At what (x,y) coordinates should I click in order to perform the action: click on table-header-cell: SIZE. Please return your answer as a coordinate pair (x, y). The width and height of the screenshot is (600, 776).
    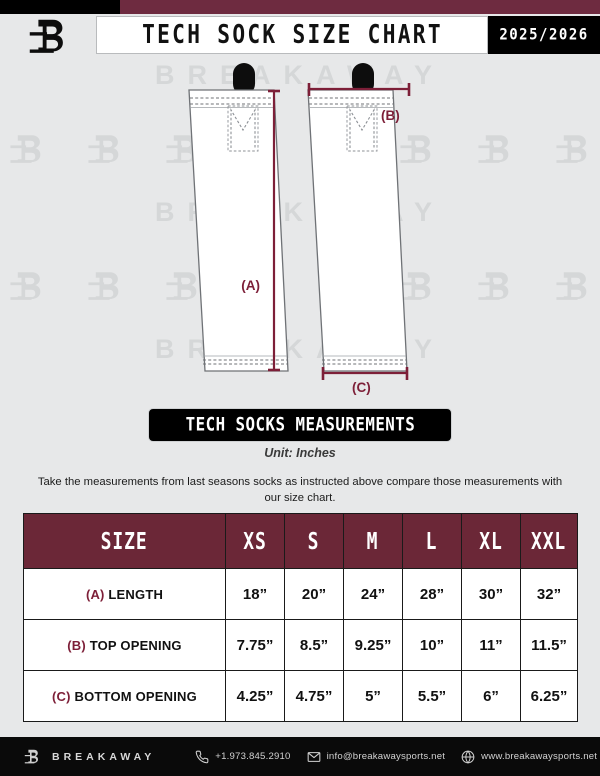
    Looking at the image, I should click on (124, 541).